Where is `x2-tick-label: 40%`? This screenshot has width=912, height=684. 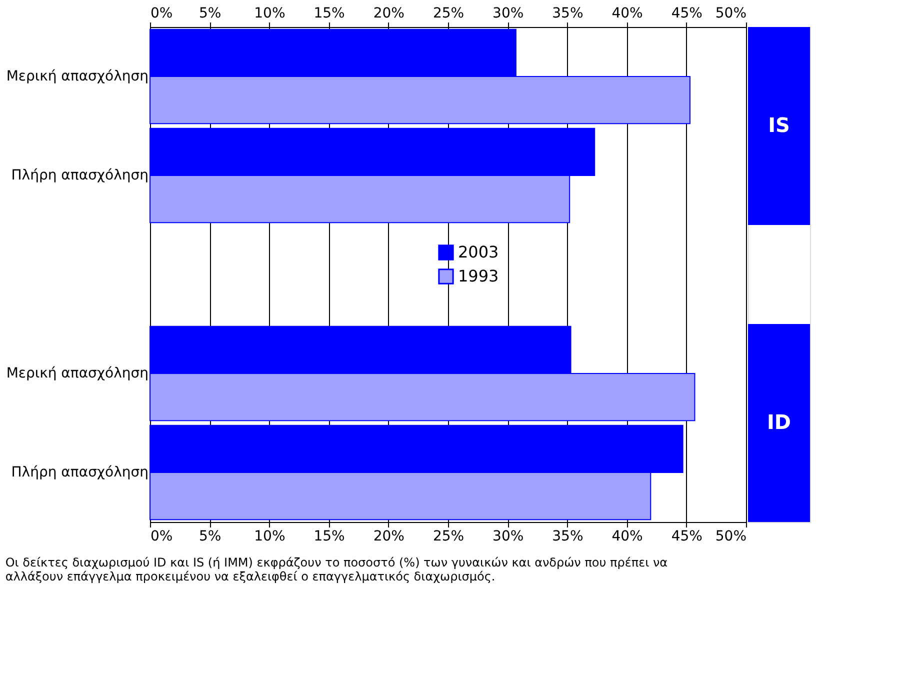 x2-tick-label: 40% is located at coordinates (627, 536).